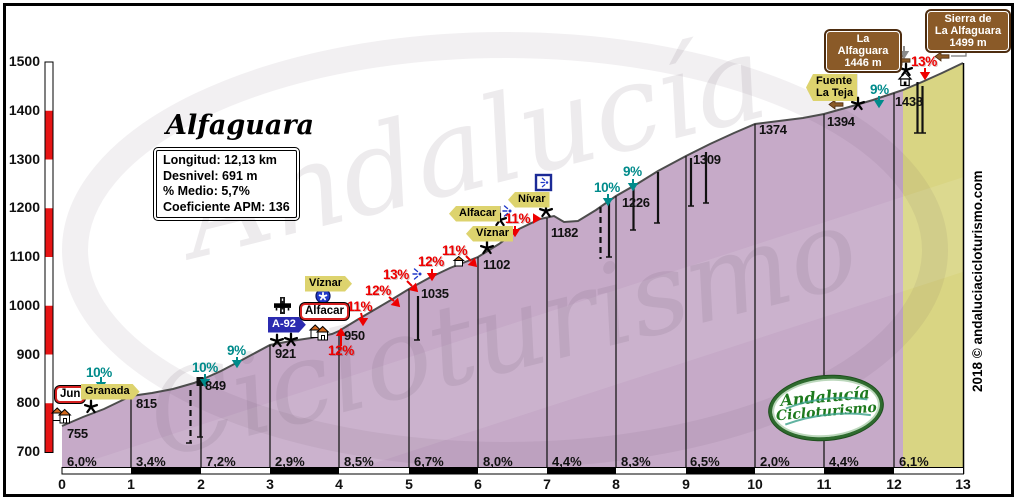 The image size is (1017, 500). Describe the element at coordinates (240, 125) in the screenshot. I see `chart-title: Alfaguara` at that location.